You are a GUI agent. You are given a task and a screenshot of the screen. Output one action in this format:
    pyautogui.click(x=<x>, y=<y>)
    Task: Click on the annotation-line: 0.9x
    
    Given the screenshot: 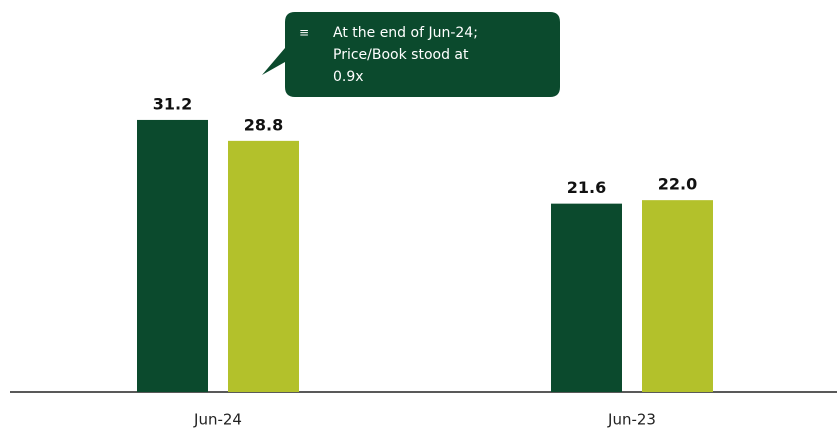 What is the action you would take?
    pyautogui.click(x=348, y=77)
    